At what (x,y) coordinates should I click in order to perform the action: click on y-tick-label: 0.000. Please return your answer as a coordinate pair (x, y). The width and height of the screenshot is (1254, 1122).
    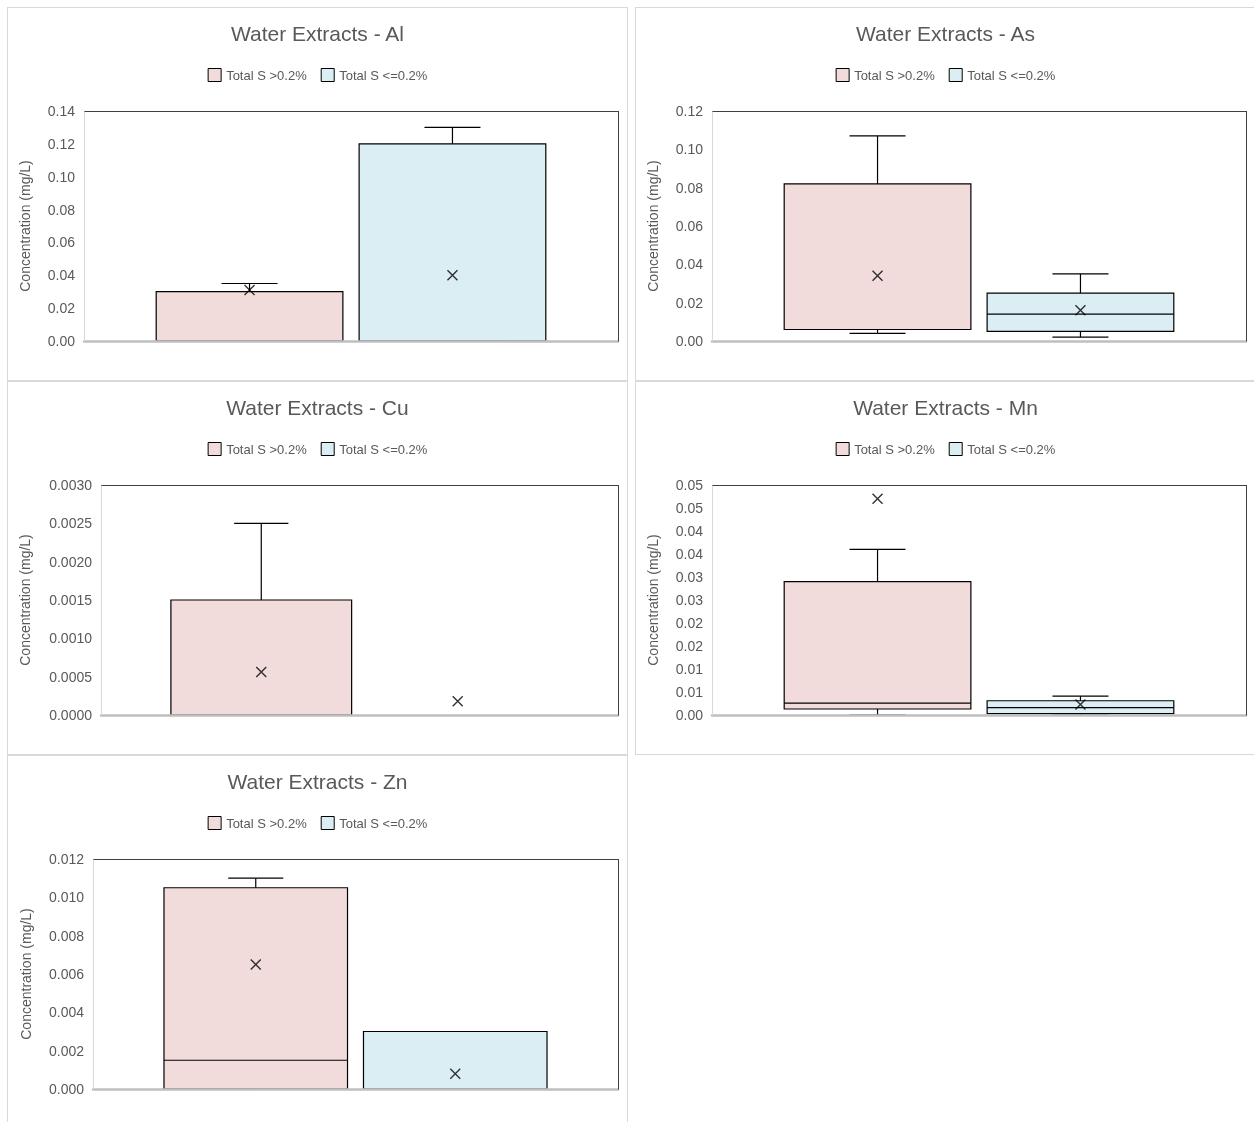
    Looking at the image, I should click on (66, 1089).